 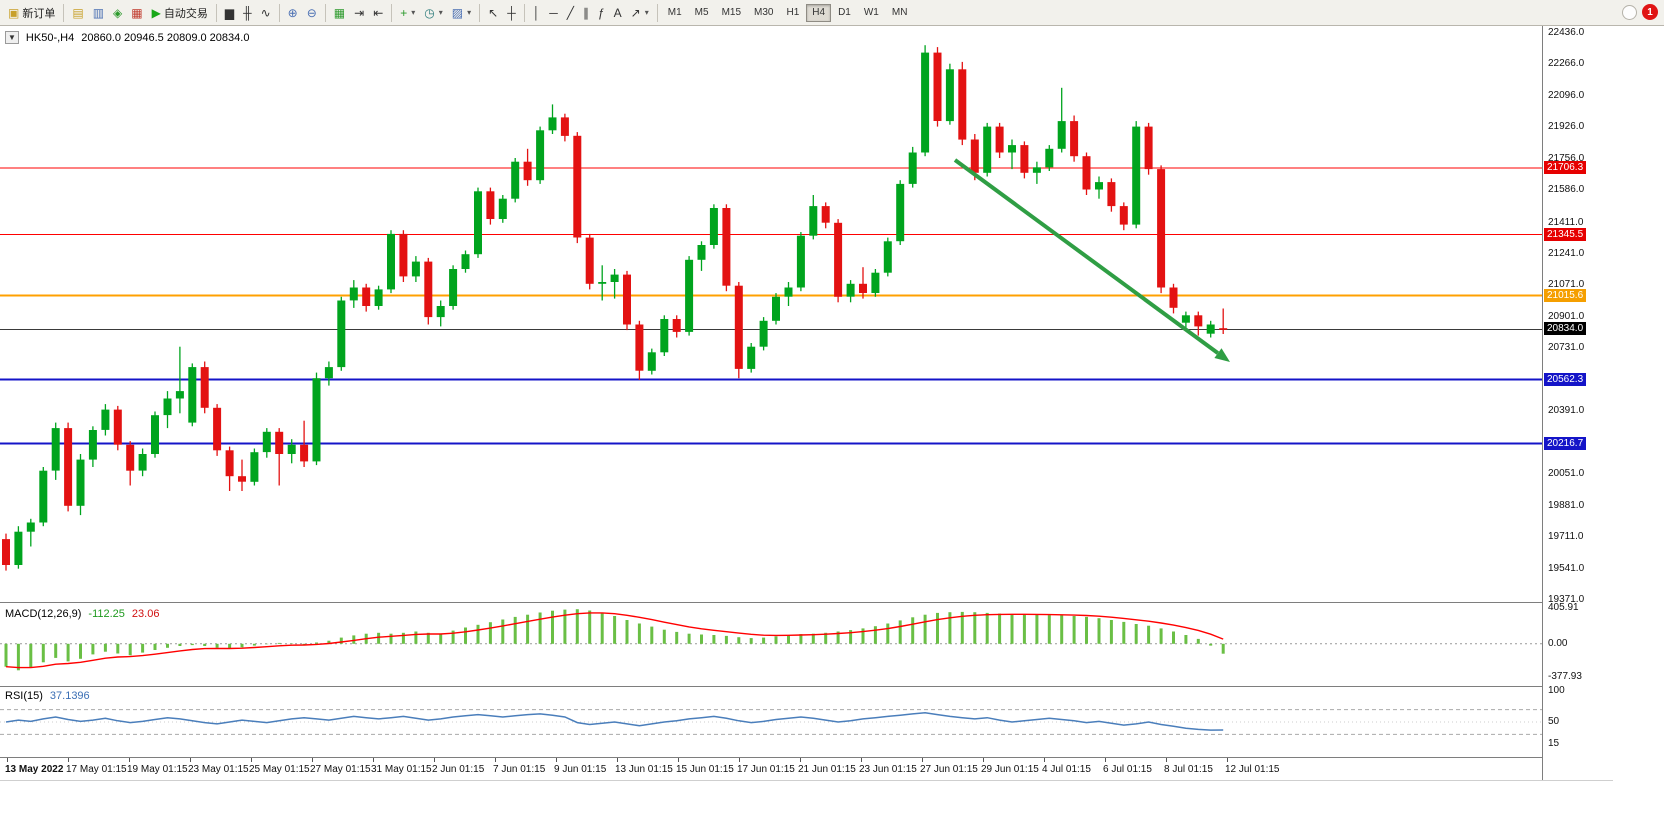 What do you see at coordinates (1565, 676) in the screenshot?
I see `macd-axis-label: -377.93` at bounding box center [1565, 676].